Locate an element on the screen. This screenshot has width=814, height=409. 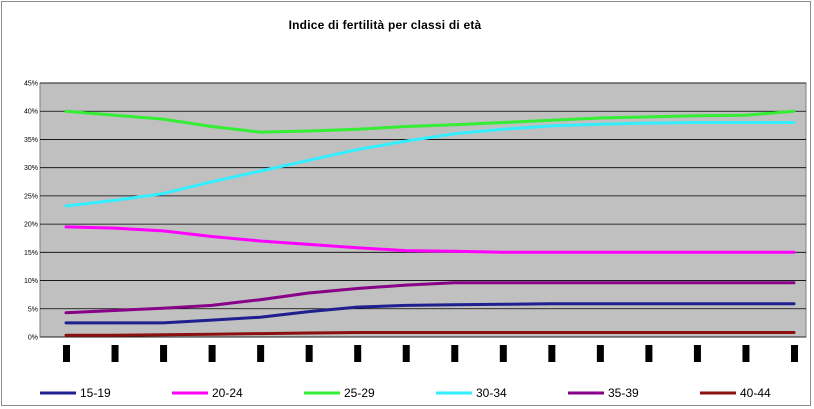
y-tick-label: 15% is located at coordinates (31, 253).